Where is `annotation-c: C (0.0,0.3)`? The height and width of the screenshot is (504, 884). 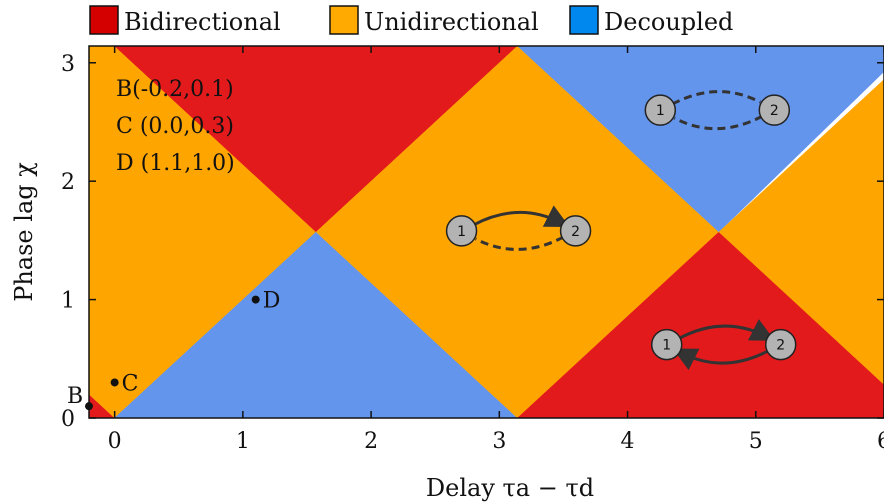
annotation-c: C (0.0,0.3) is located at coordinates (175, 126).